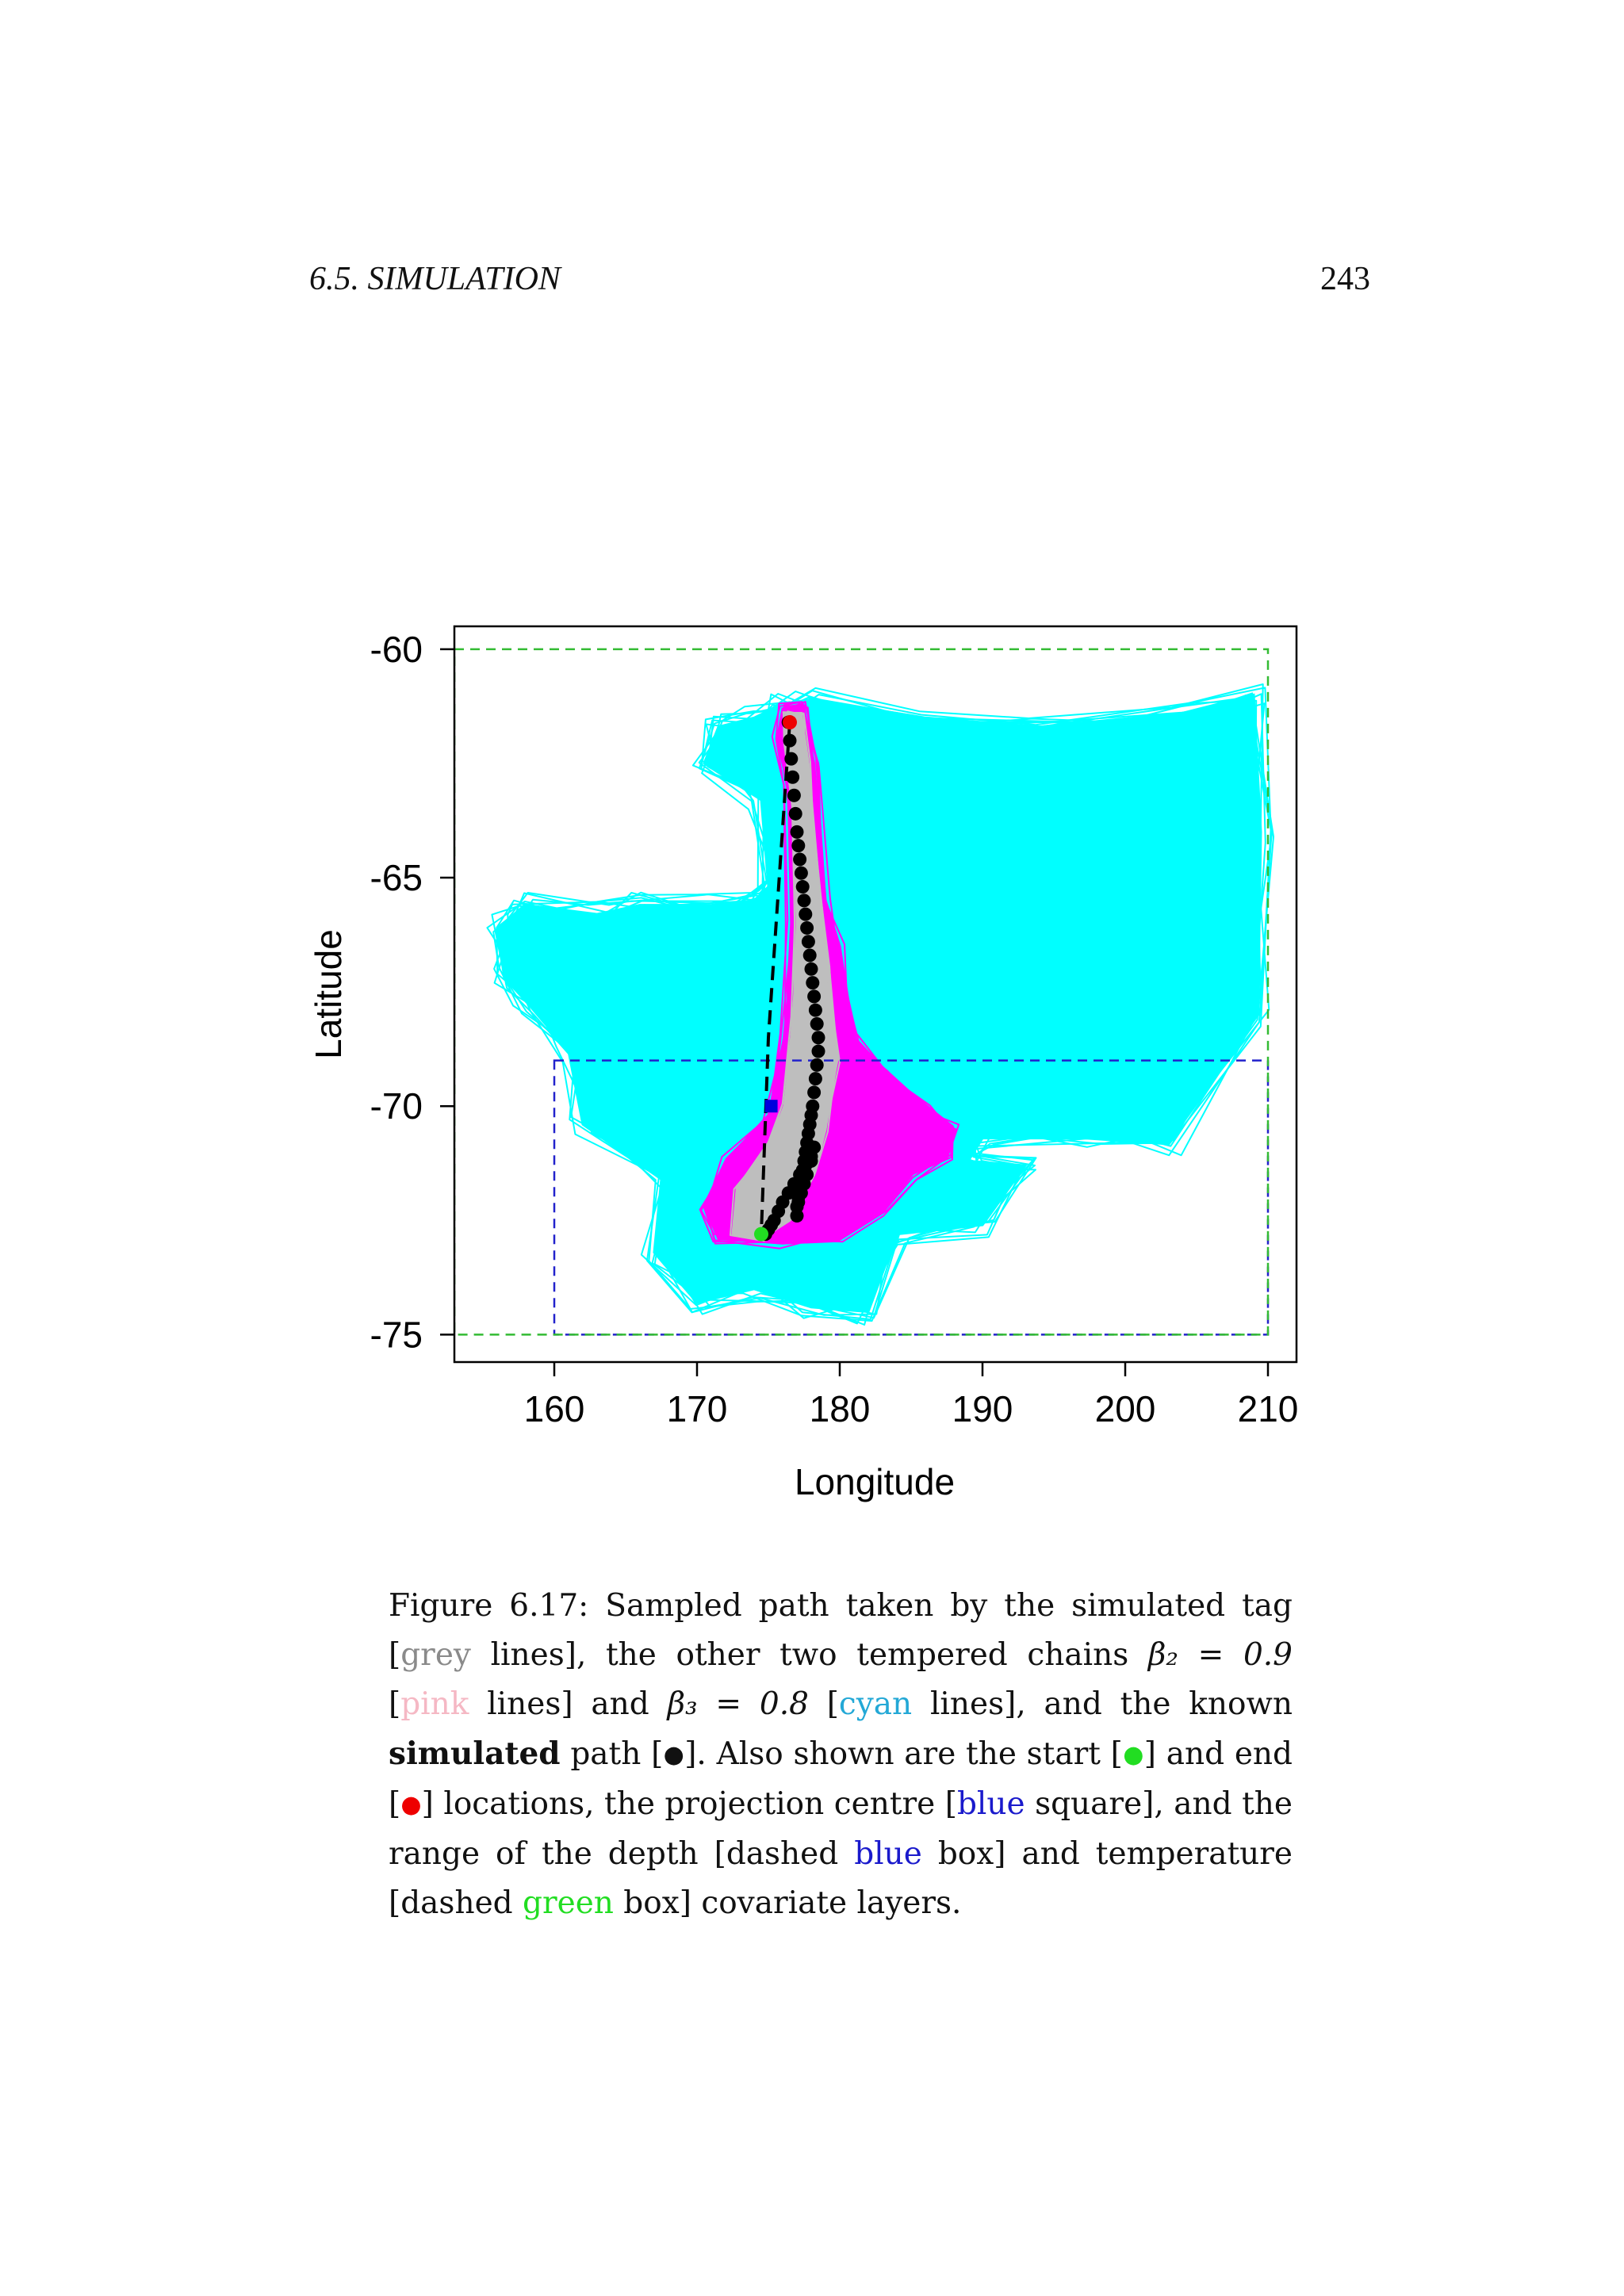 Image resolution: width=1624 pixels, height=2296 pixels. Describe the element at coordinates (1268, 1408) in the screenshot. I see `x-tick-label: 210` at that location.